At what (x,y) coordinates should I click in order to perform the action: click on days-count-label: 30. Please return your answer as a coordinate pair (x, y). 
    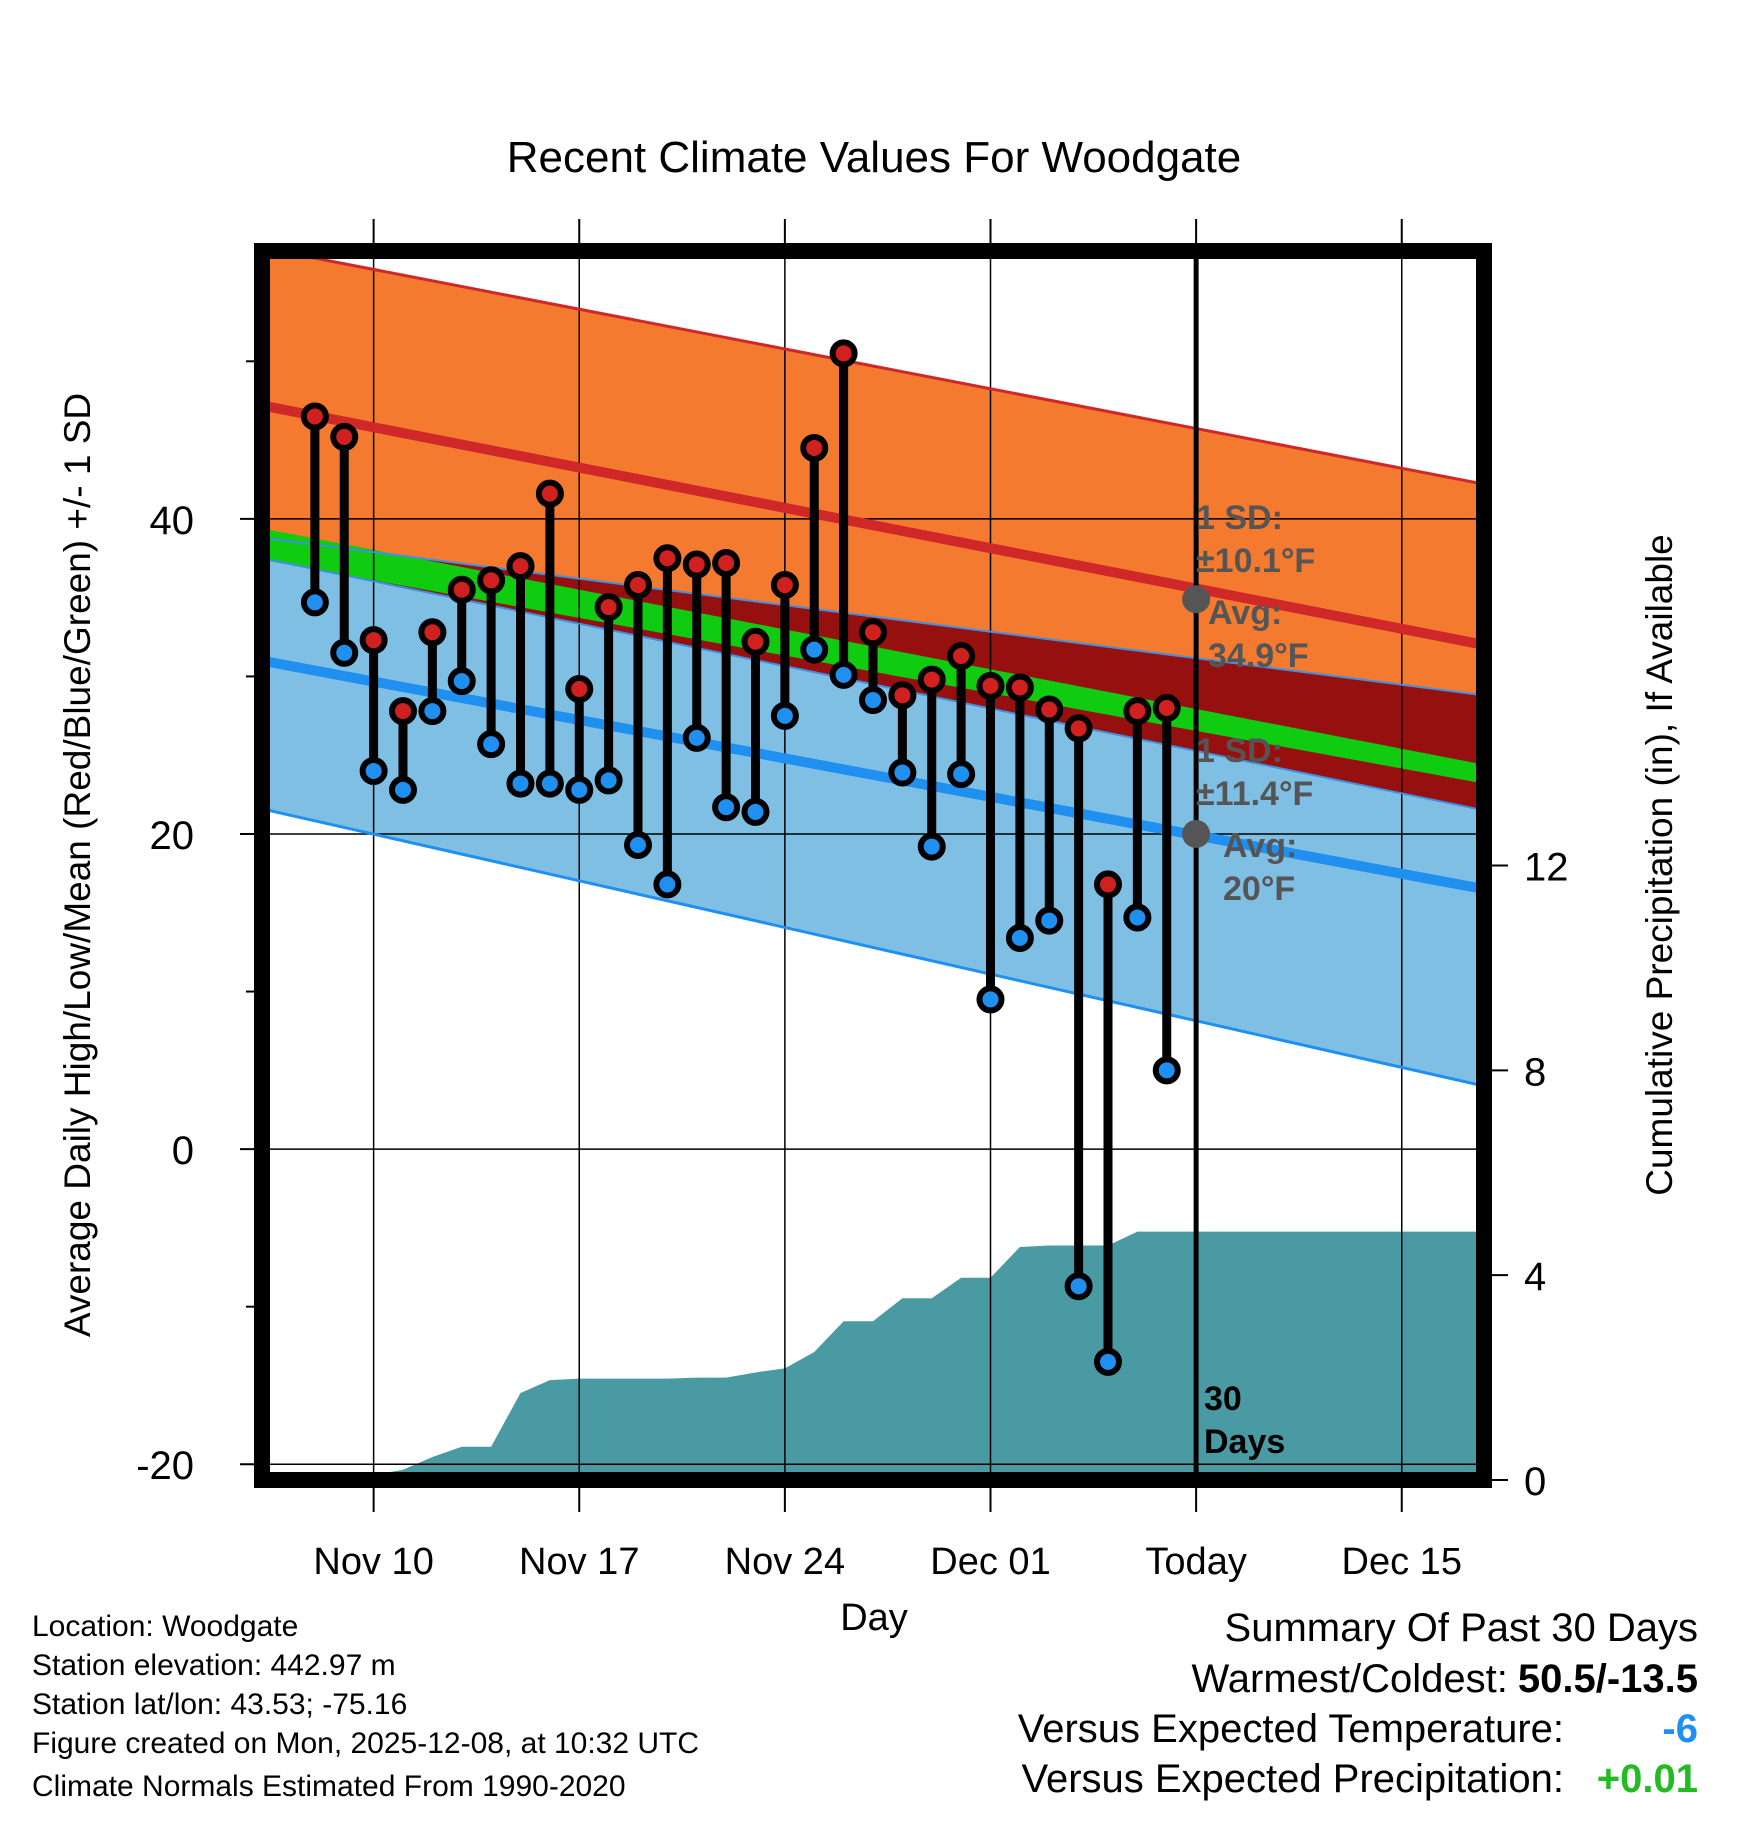
    Looking at the image, I should click on (1223, 1399).